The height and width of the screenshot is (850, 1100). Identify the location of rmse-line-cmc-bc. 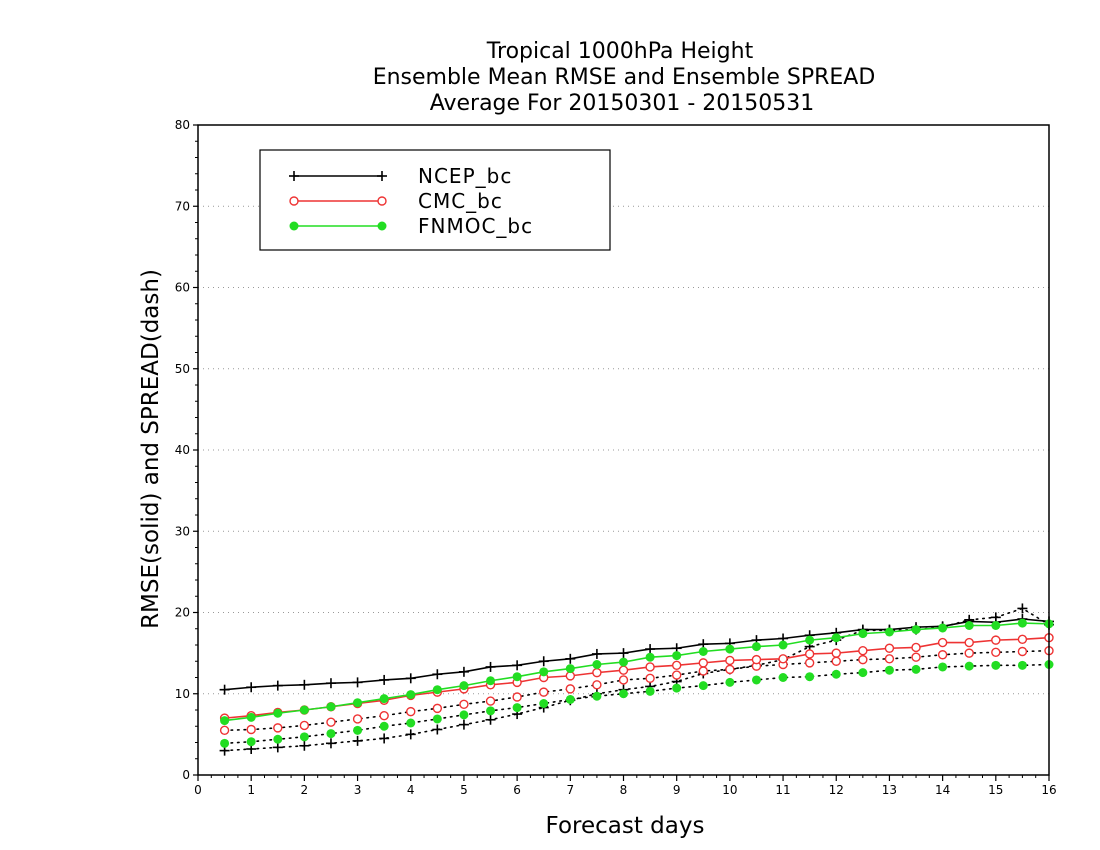
(637, 677).